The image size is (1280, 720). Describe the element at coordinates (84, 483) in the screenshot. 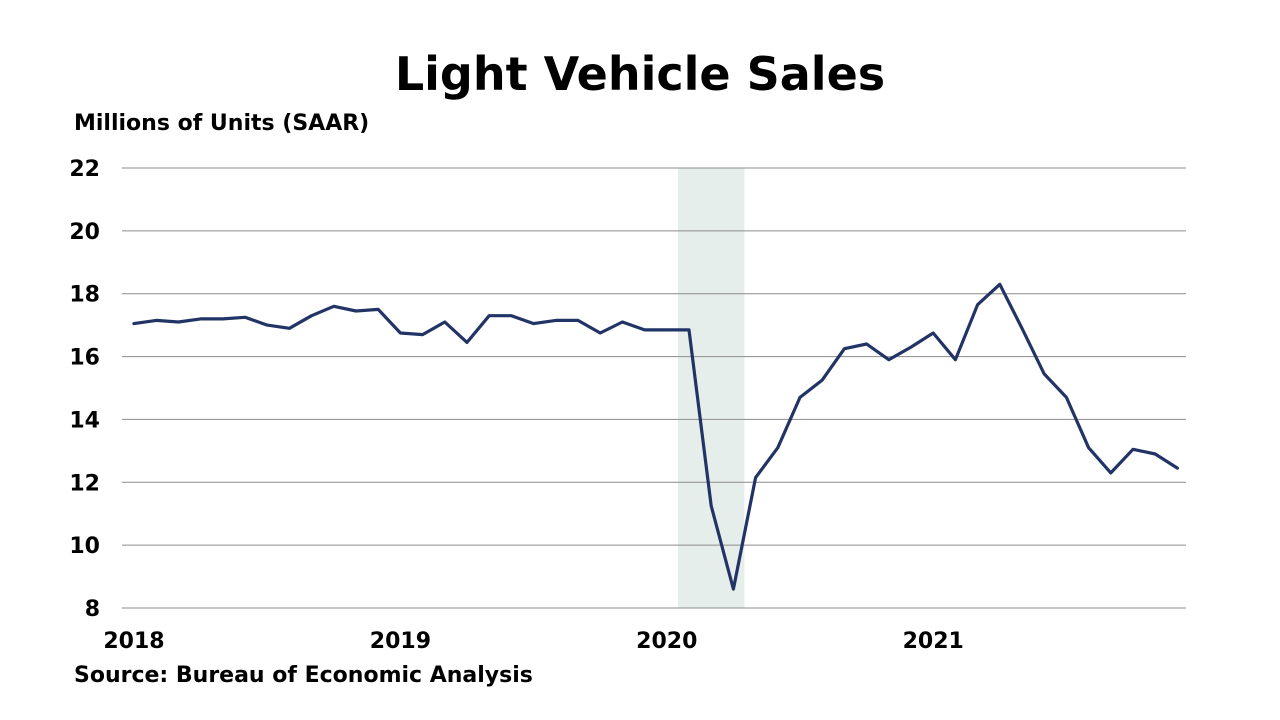

I see `y-tick-label: 12` at that location.